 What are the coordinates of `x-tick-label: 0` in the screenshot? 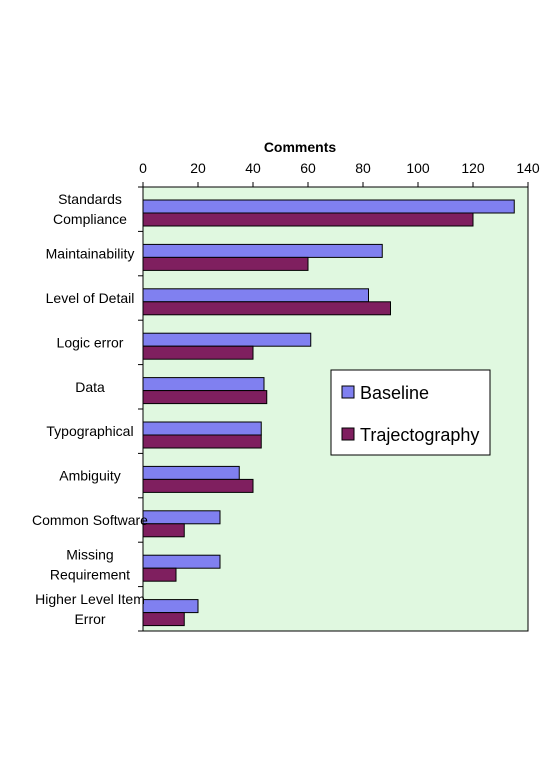 It's located at (143, 168).